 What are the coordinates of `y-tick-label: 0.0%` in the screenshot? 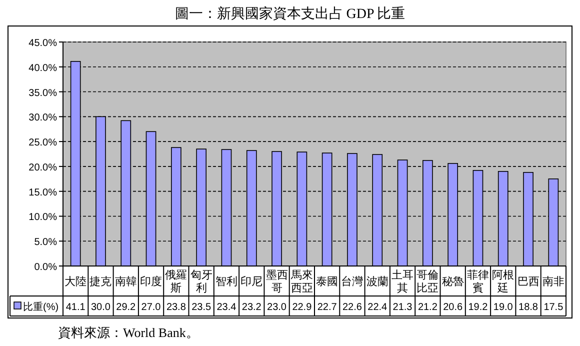 It's located at (46, 267).